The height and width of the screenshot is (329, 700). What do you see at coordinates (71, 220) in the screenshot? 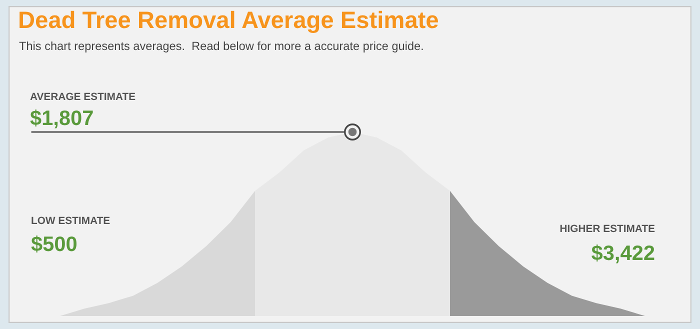
I see `annotation: LOW ESTIMATE` at bounding box center [71, 220].